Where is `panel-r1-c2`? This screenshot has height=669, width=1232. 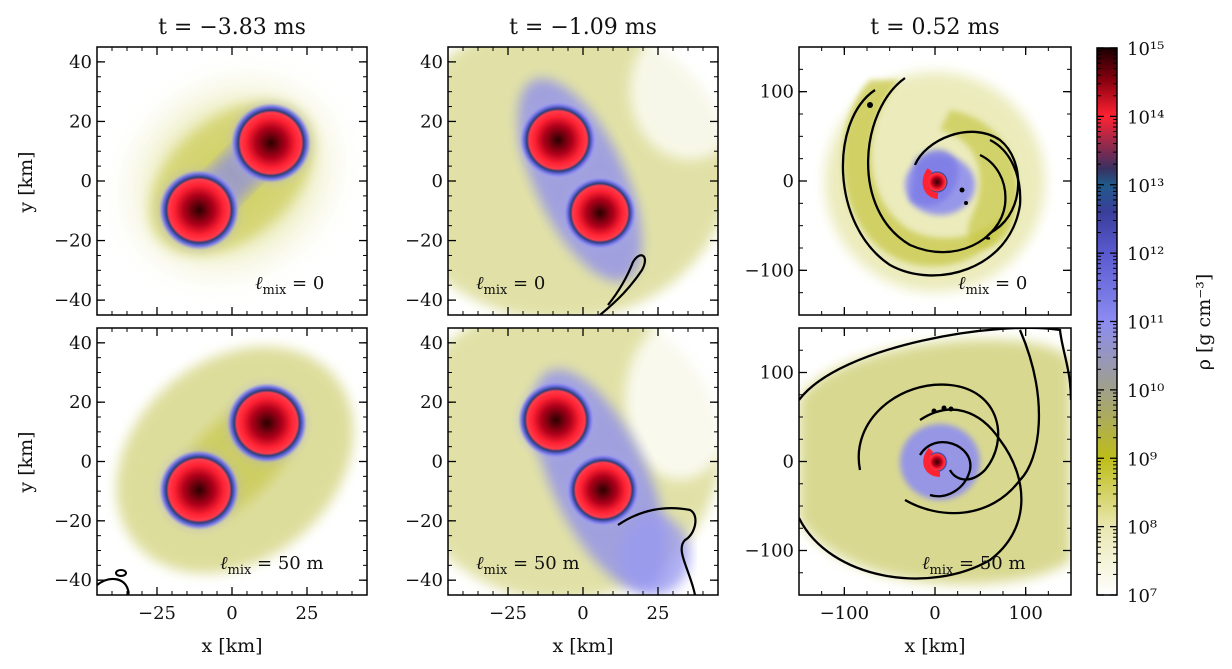
panel-r1-c2 is located at coordinates (583, 181).